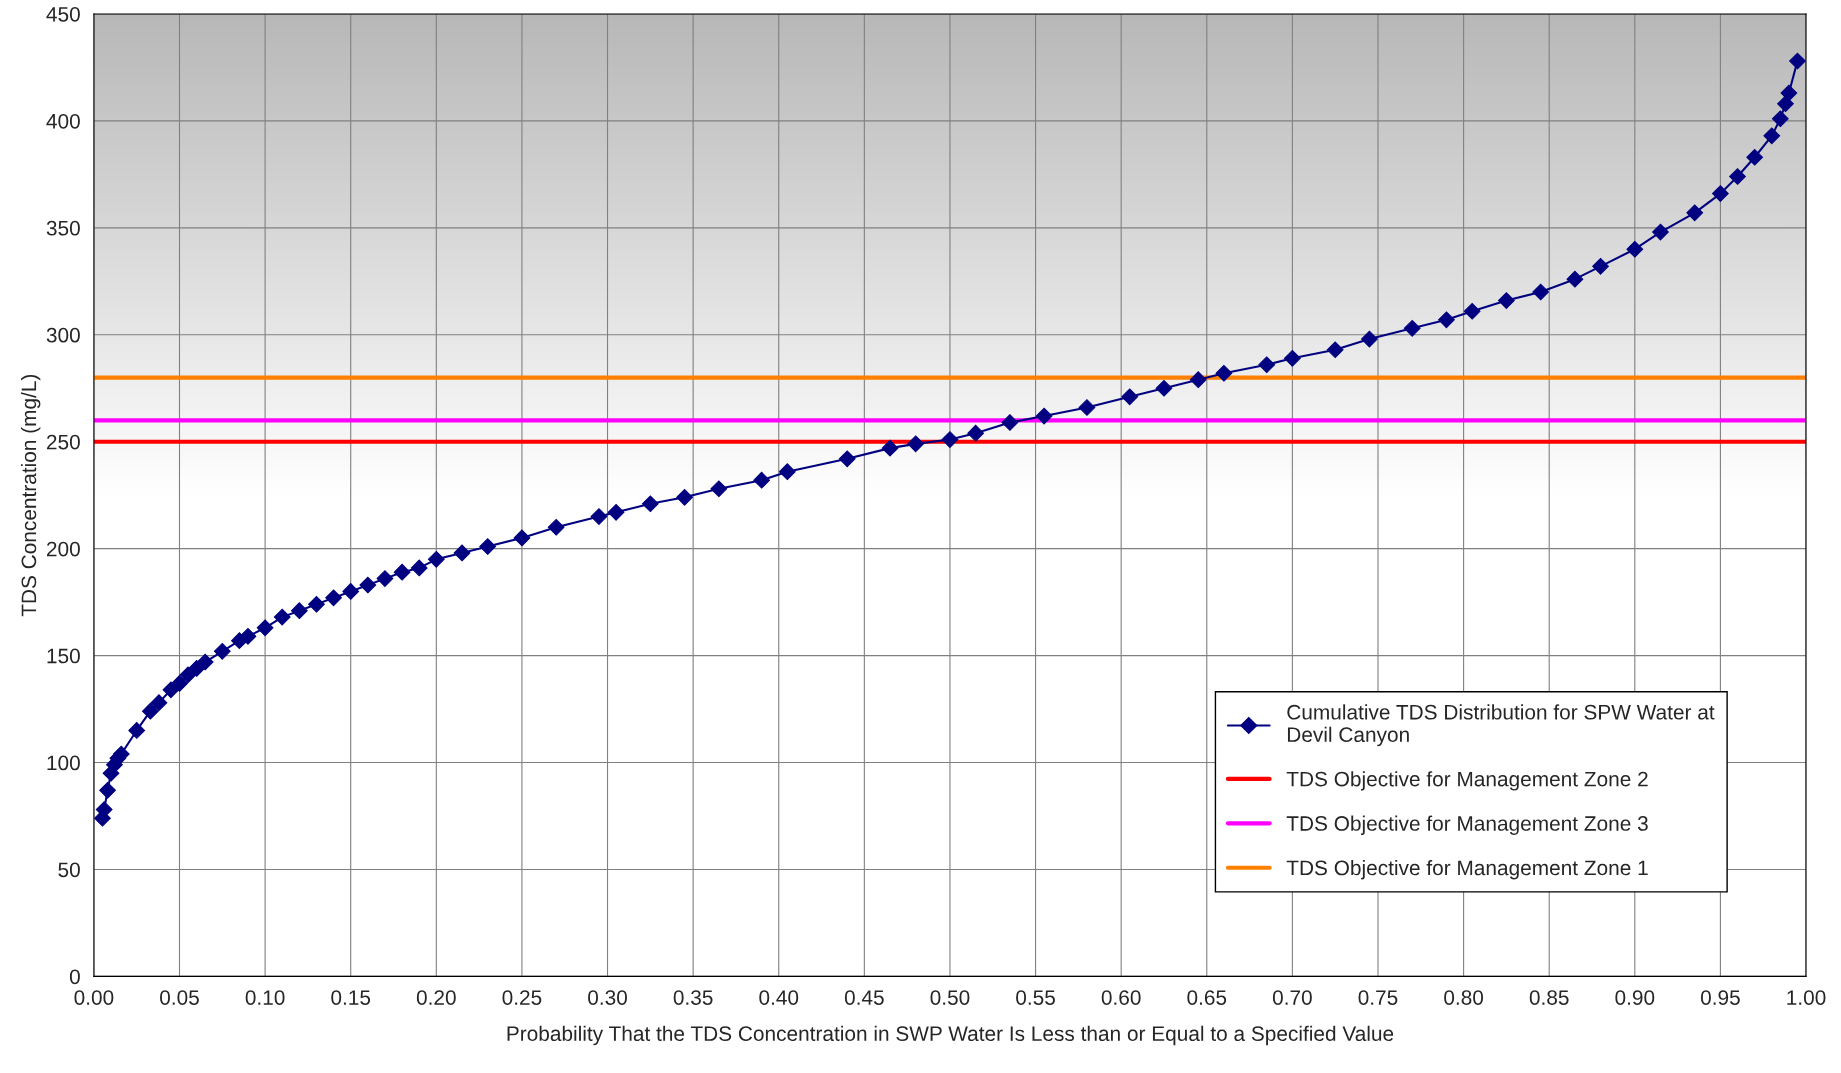 The image size is (1841, 1073). I want to click on legend-label: TDS Objective for Management Zone 1, so click(1467, 869).